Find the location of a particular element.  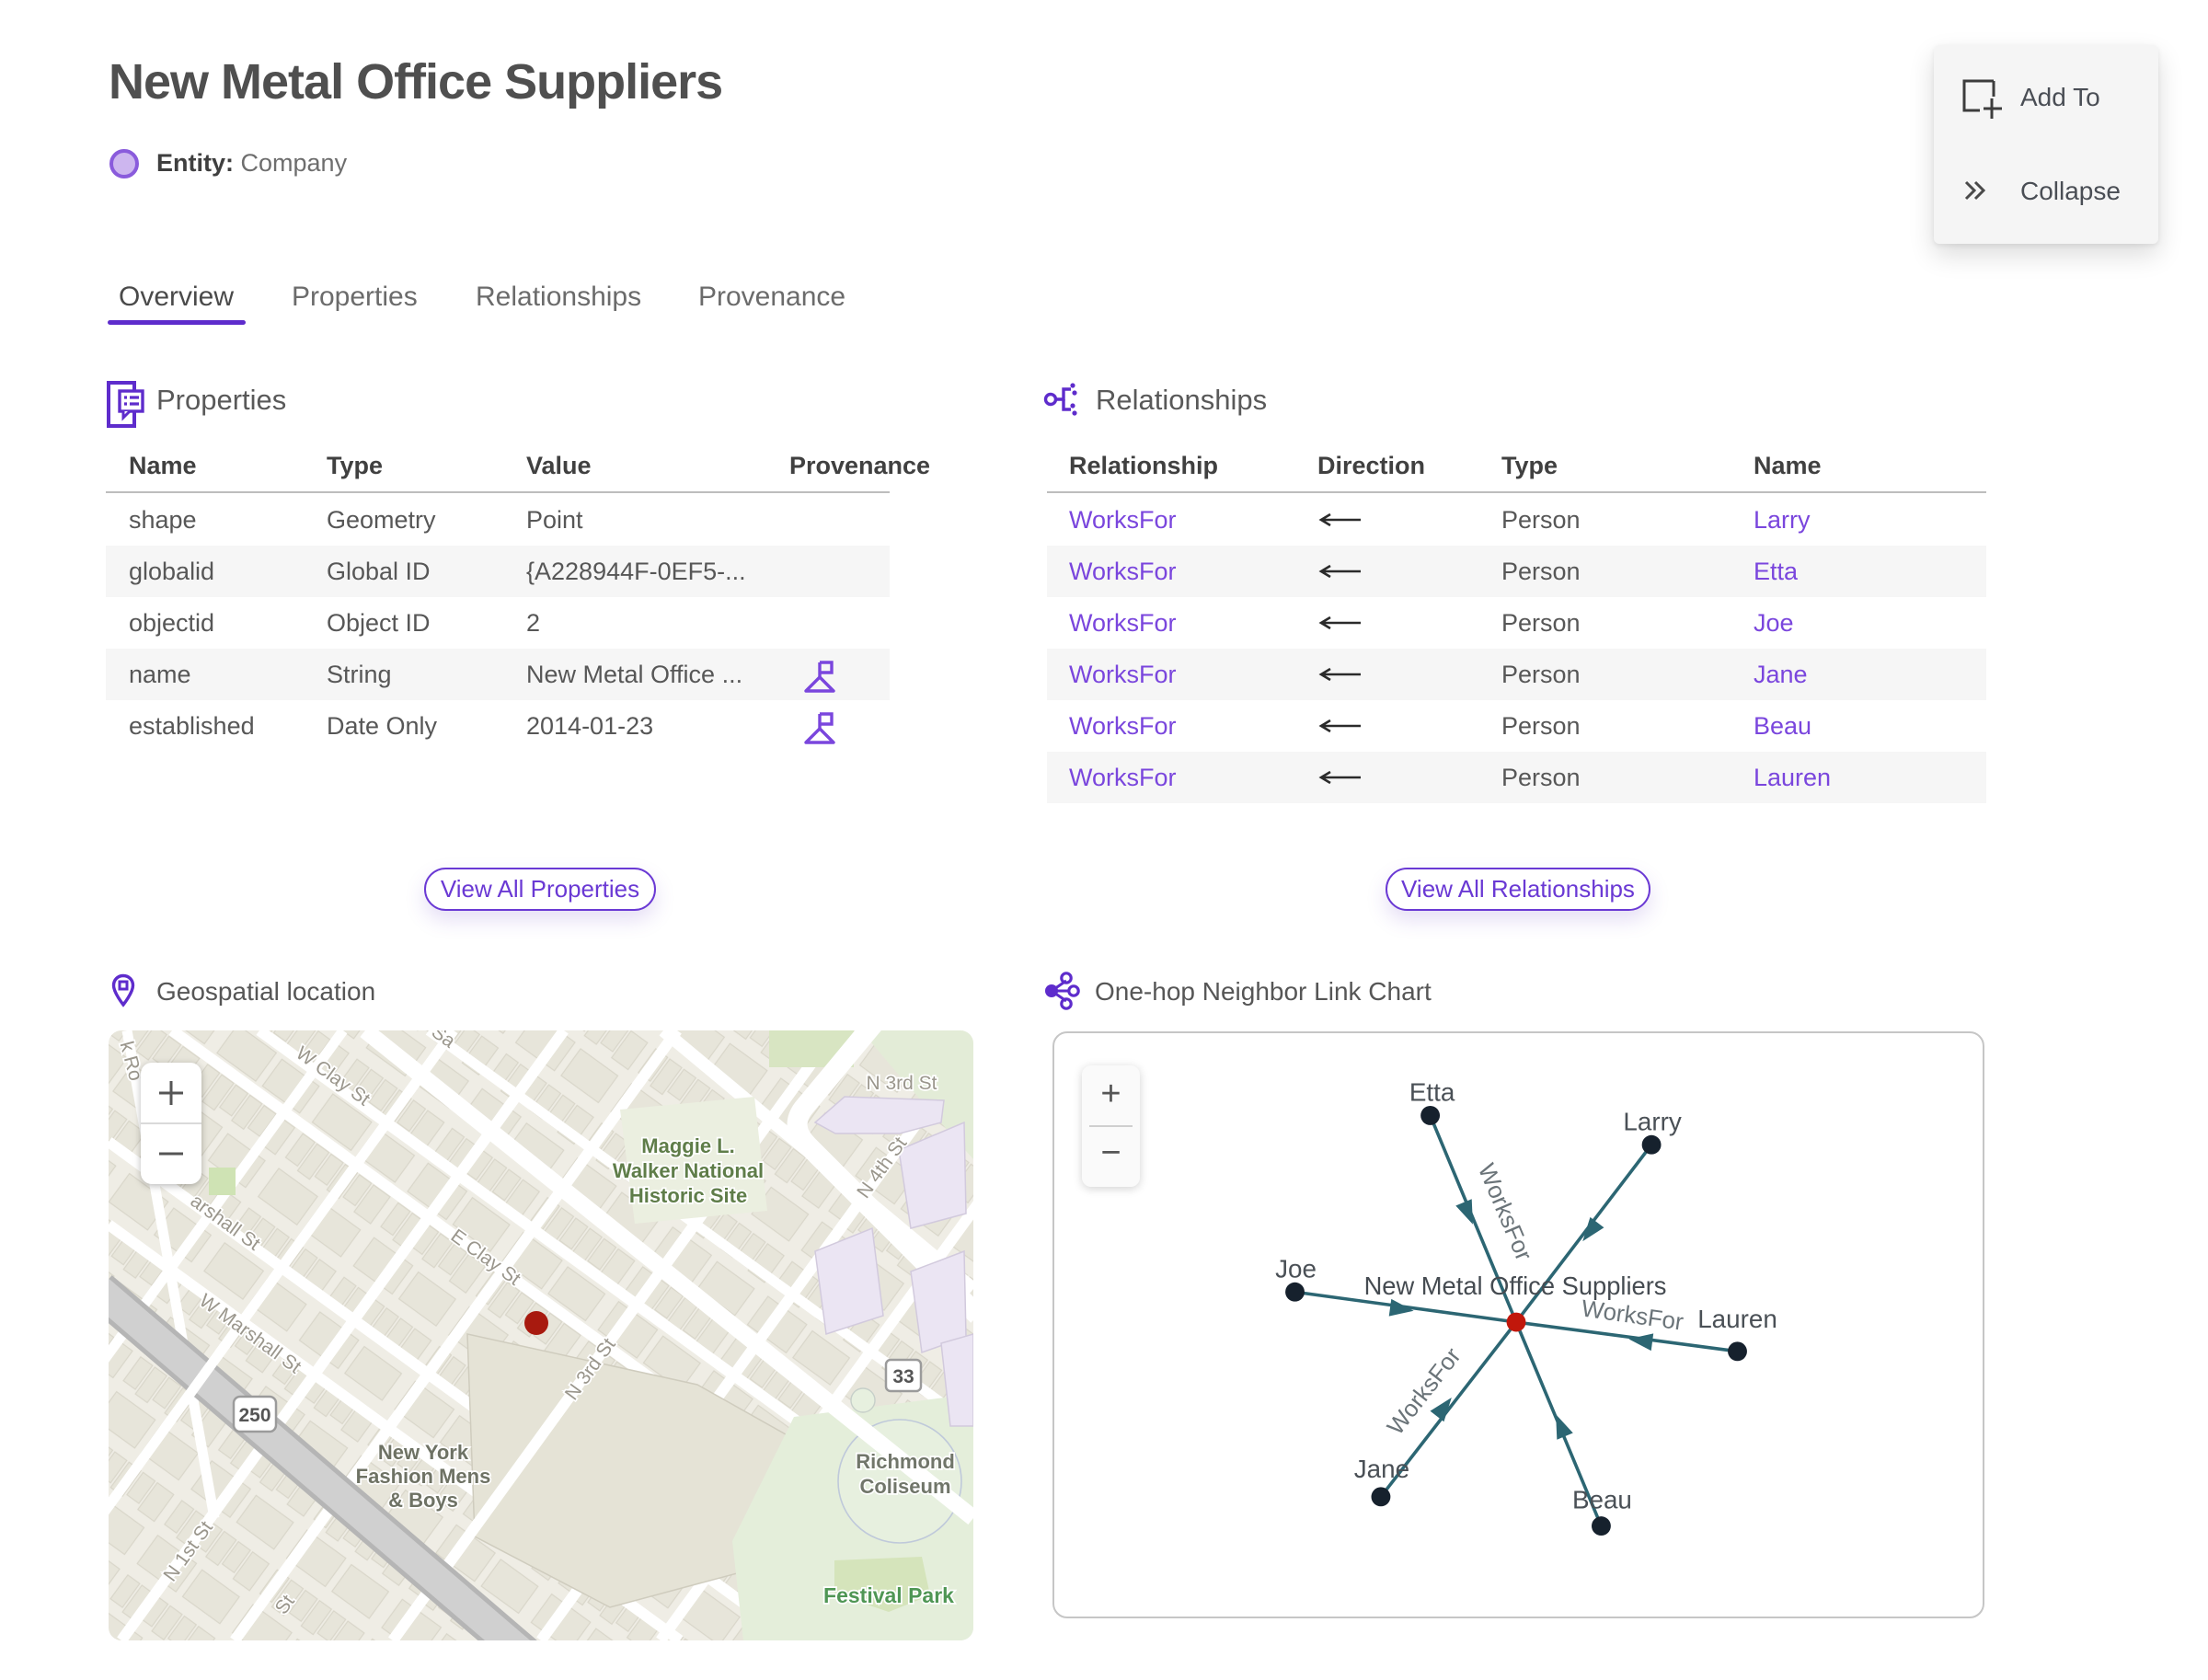

svg-text: Joe is located at coordinates (1296, 1268).